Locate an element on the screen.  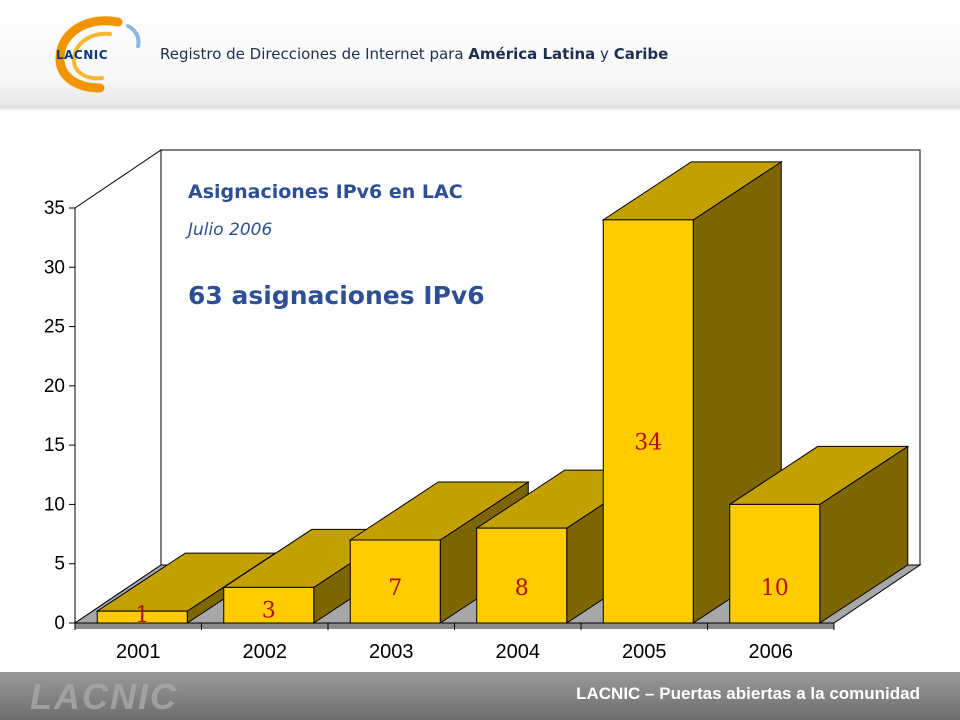
side-wall is located at coordinates (118, 386).